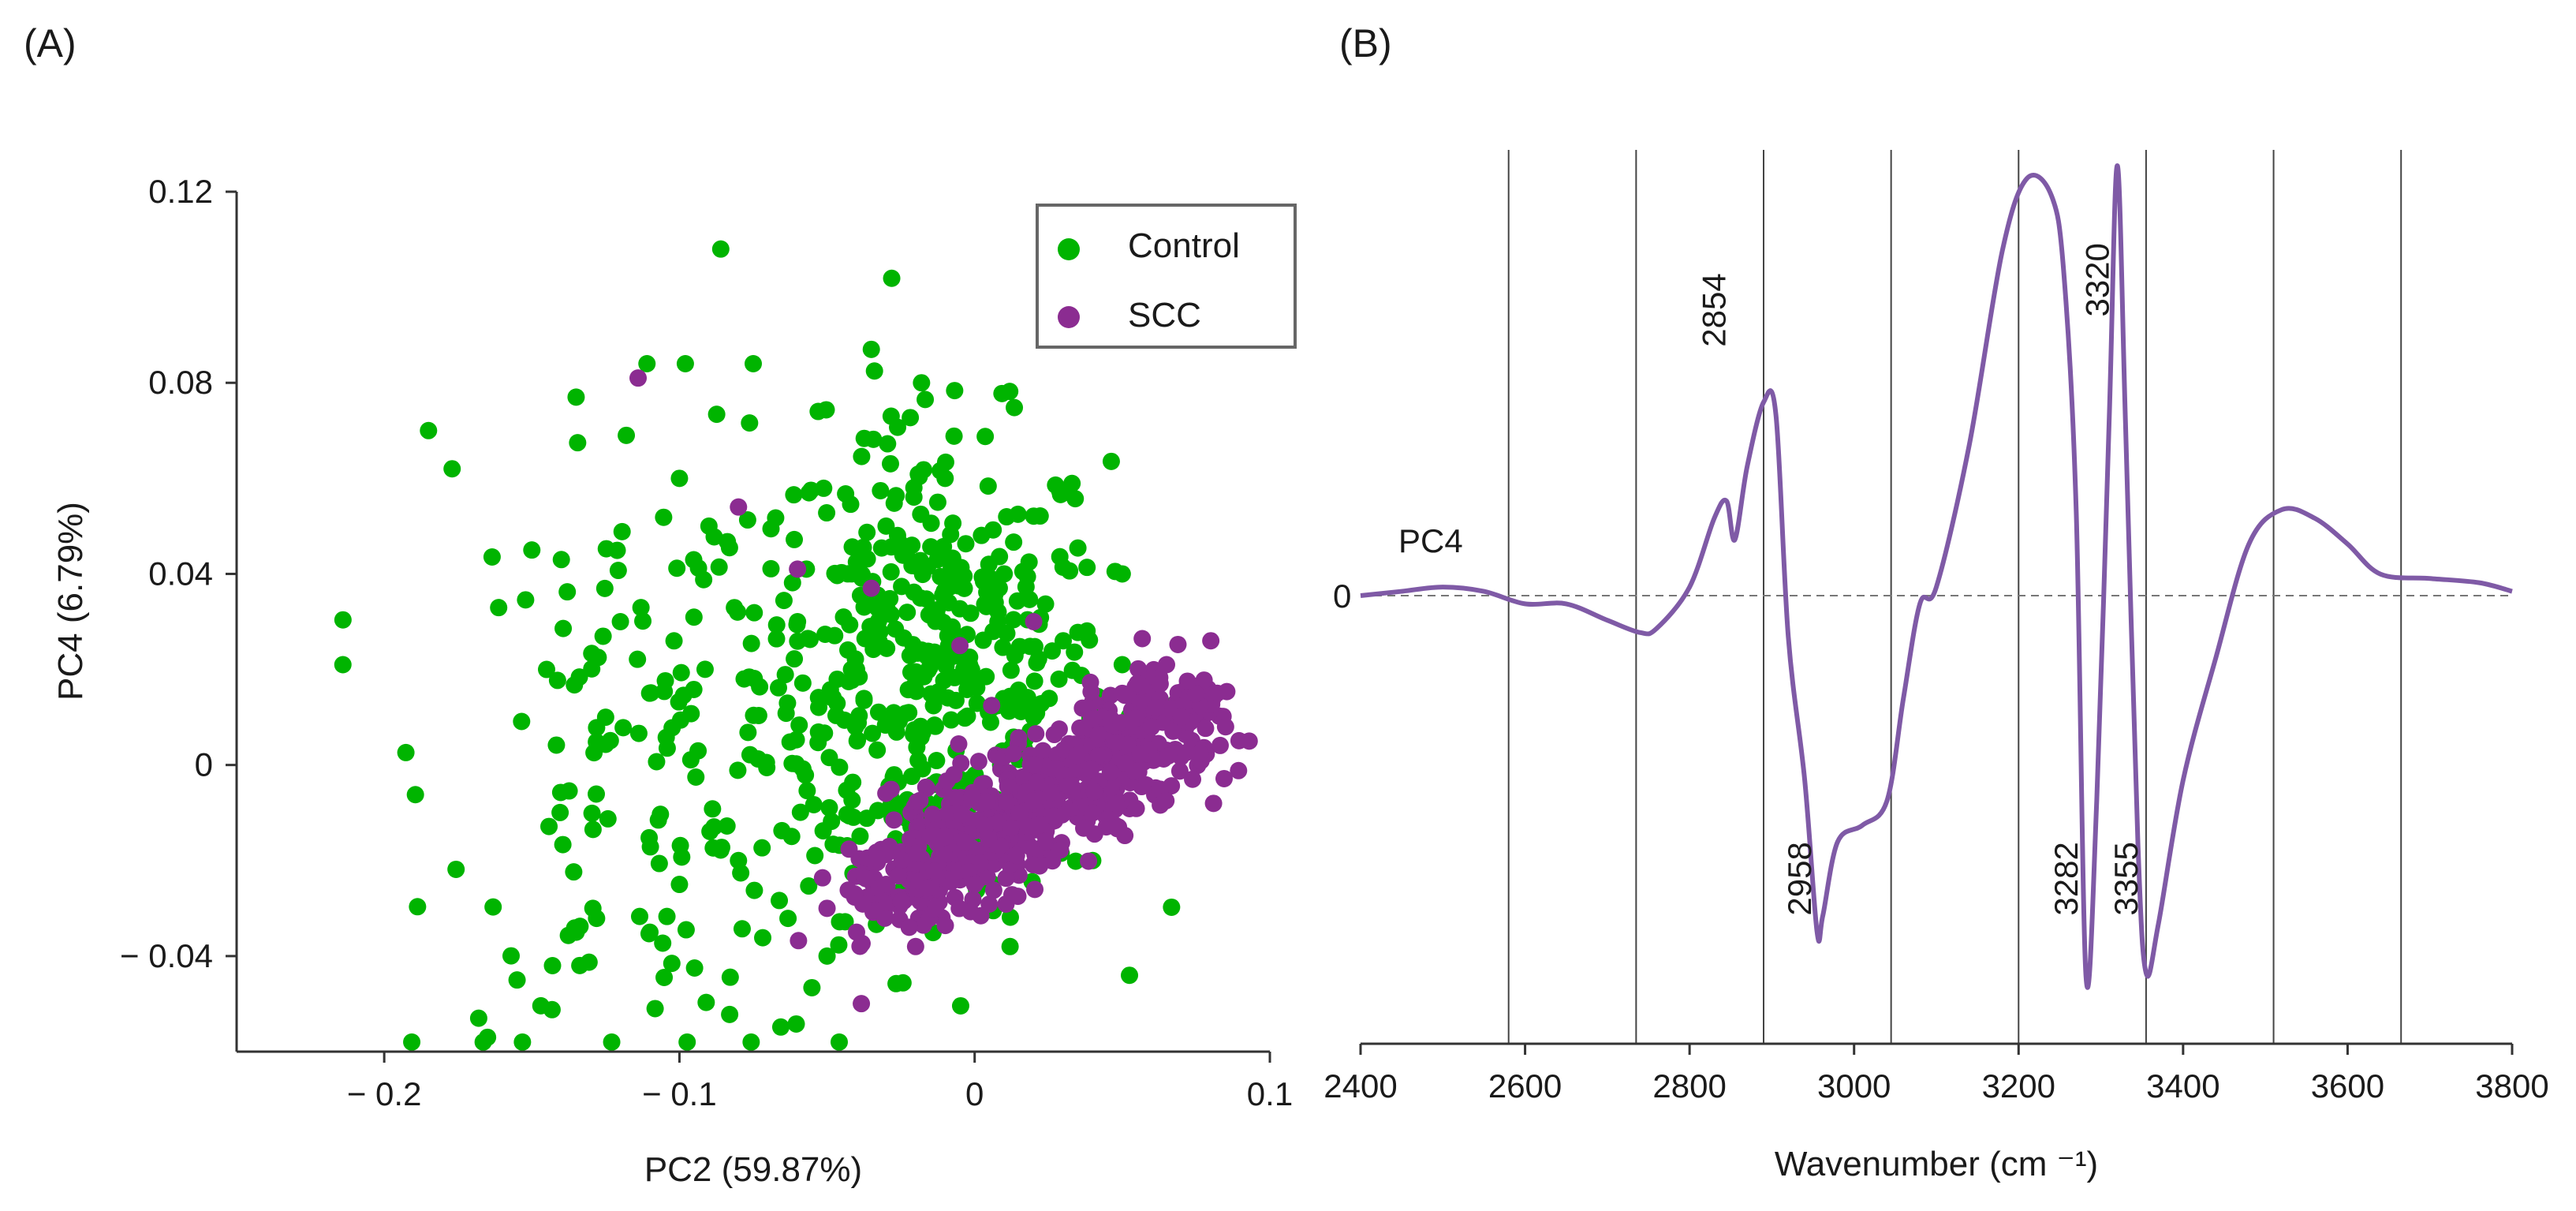 The height and width of the screenshot is (1211, 2576). Describe the element at coordinates (1342, 596) in the screenshot. I see `zero-label: 0` at that location.